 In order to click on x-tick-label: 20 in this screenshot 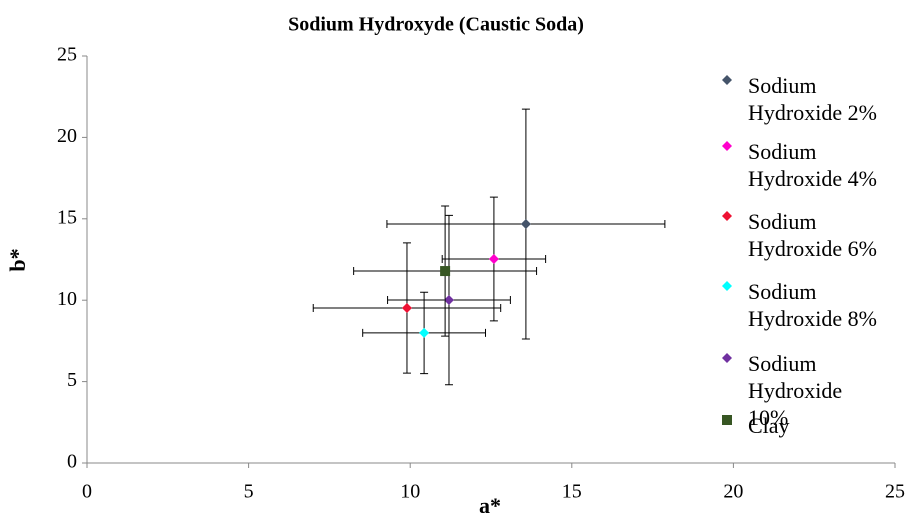, I will do `click(733, 492)`.